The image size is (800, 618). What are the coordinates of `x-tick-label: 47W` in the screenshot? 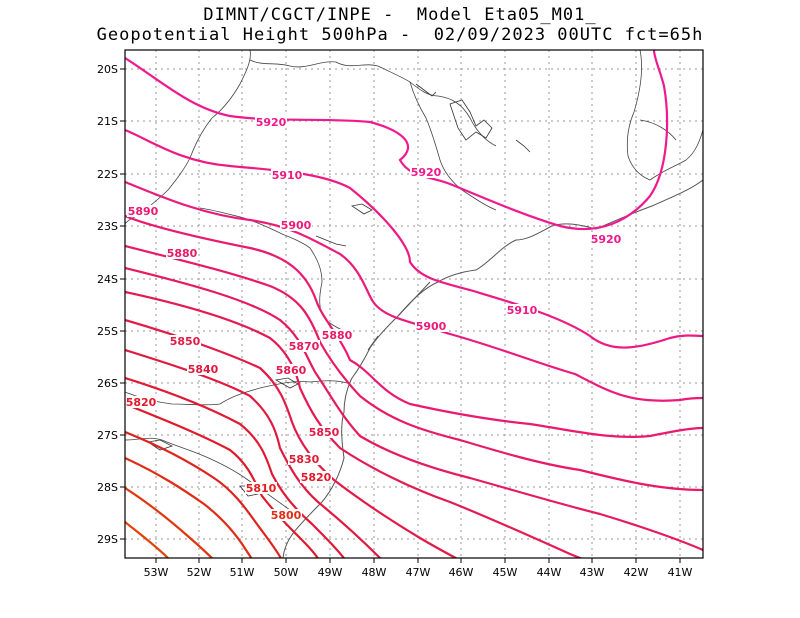 It's located at (418, 572).